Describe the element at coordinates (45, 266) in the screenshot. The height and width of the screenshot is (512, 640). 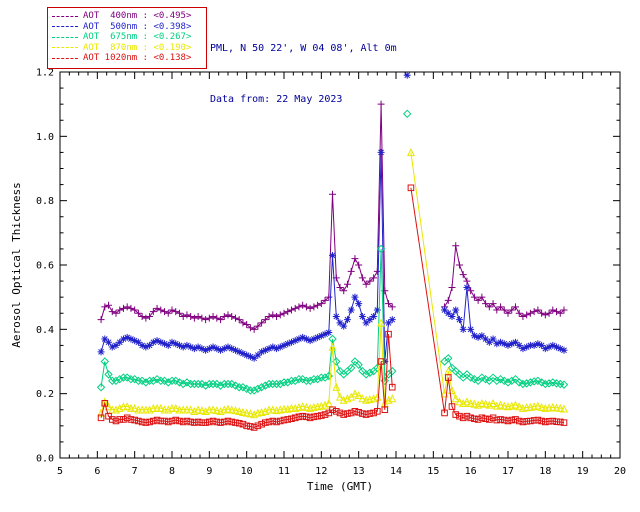
I see `y-tick-label: 0.6` at that location.